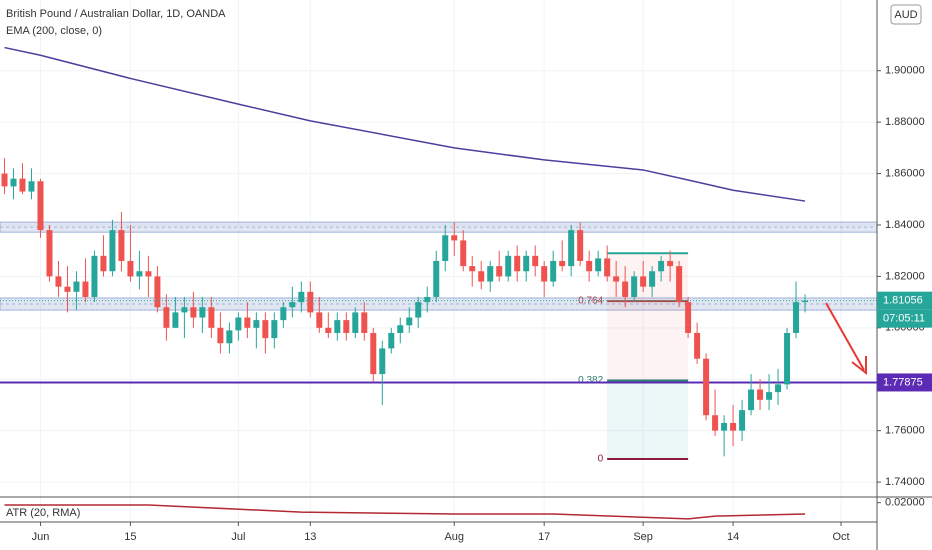 The image size is (932, 550). I want to click on x-tick-label: Sep, so click(643, 537).